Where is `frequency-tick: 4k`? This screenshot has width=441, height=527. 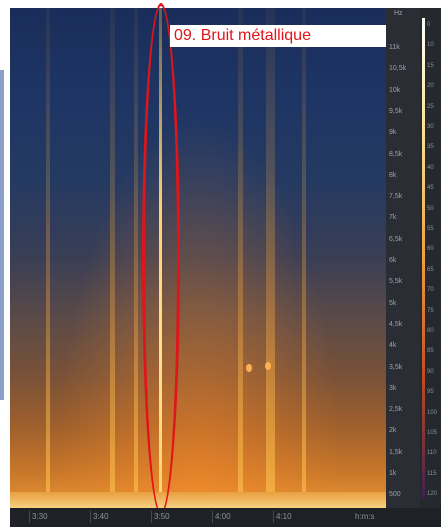
frequency-tick: 4k is located at coordinates (393, 346).